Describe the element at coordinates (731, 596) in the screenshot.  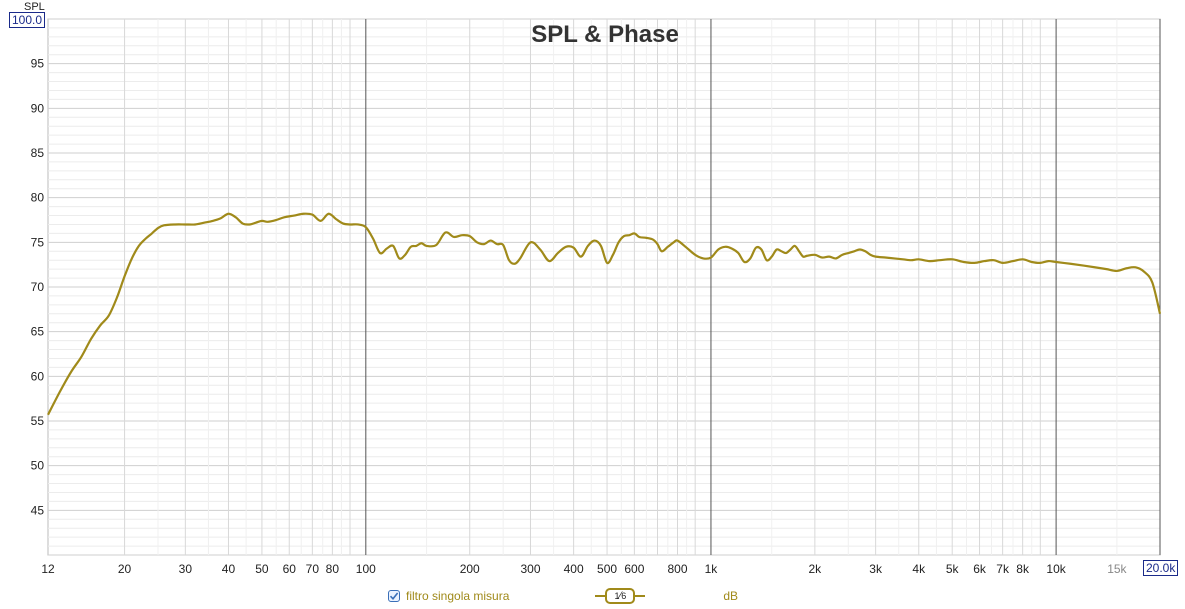
I see `legend-unit-label: dB` at that location.